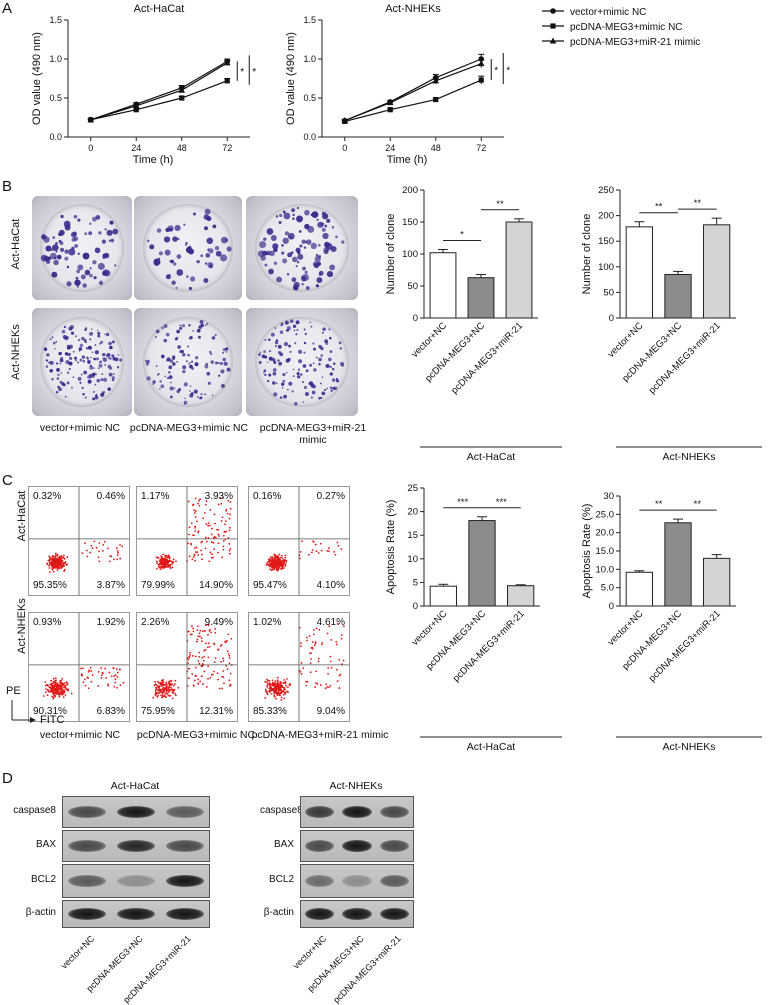 This screenshot has height=1005, width=778. What do you see at coordinates (196, 735) in the screenshot?
I see `facs-col-label-2: pcDNA-MEG3+mimic NC` at bounding box center [196, 735].